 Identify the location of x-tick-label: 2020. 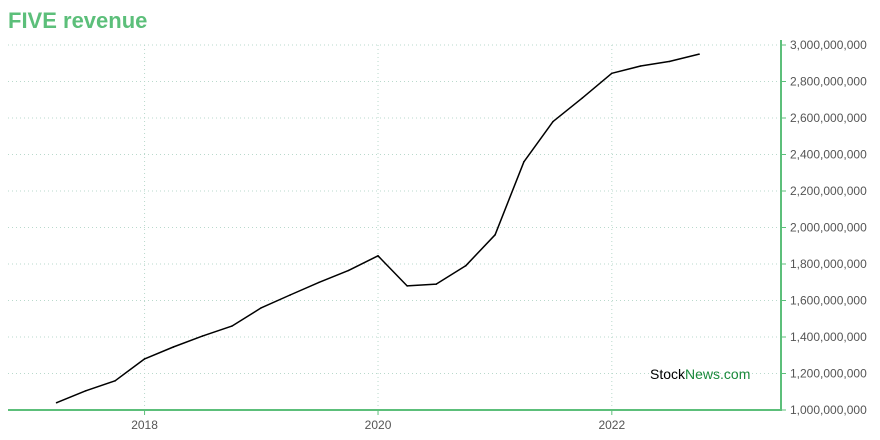
(378, 425).